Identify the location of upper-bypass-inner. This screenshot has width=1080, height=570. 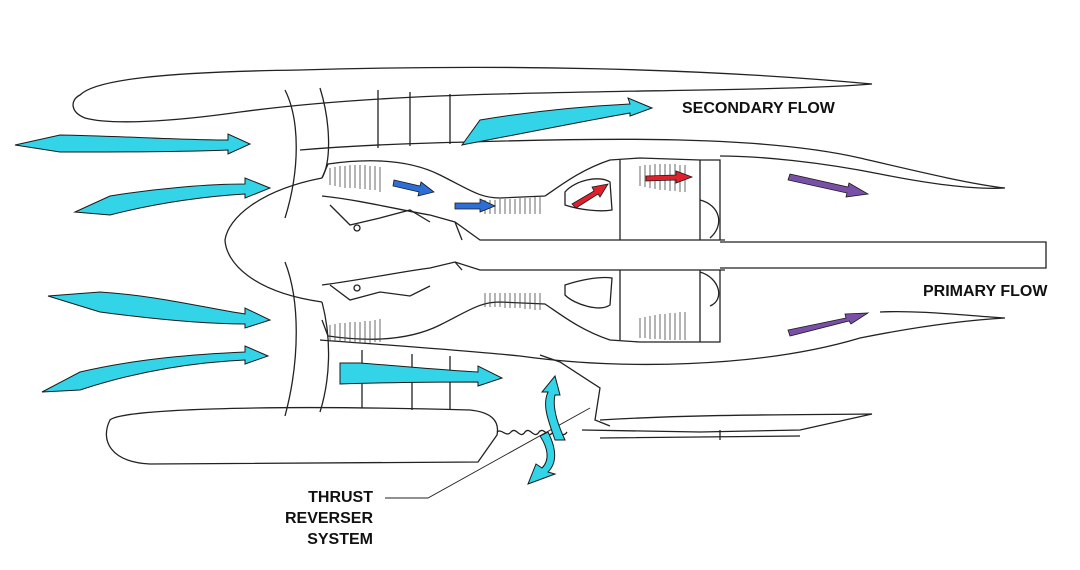
(652, 163).